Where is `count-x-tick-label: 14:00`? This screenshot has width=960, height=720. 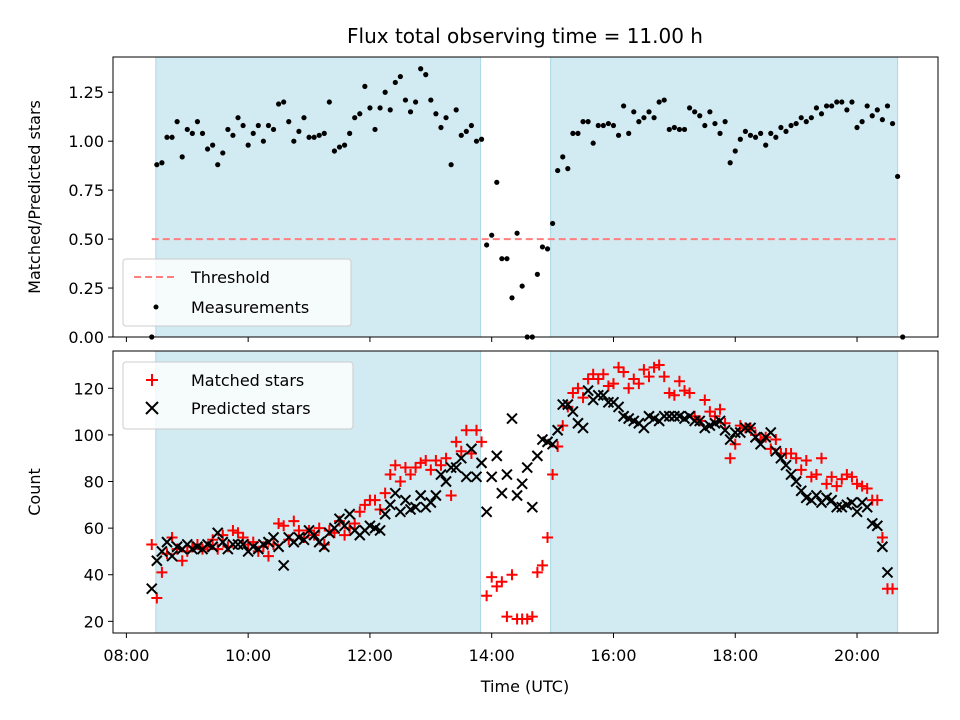 count-x-tick-label: 14:00 is located at coordinates (492, 655).